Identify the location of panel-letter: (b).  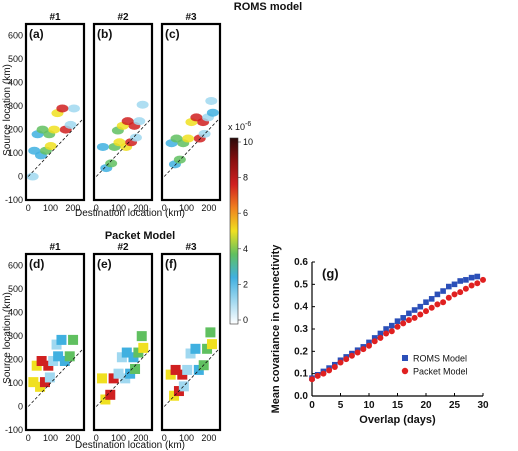
(104, 34).